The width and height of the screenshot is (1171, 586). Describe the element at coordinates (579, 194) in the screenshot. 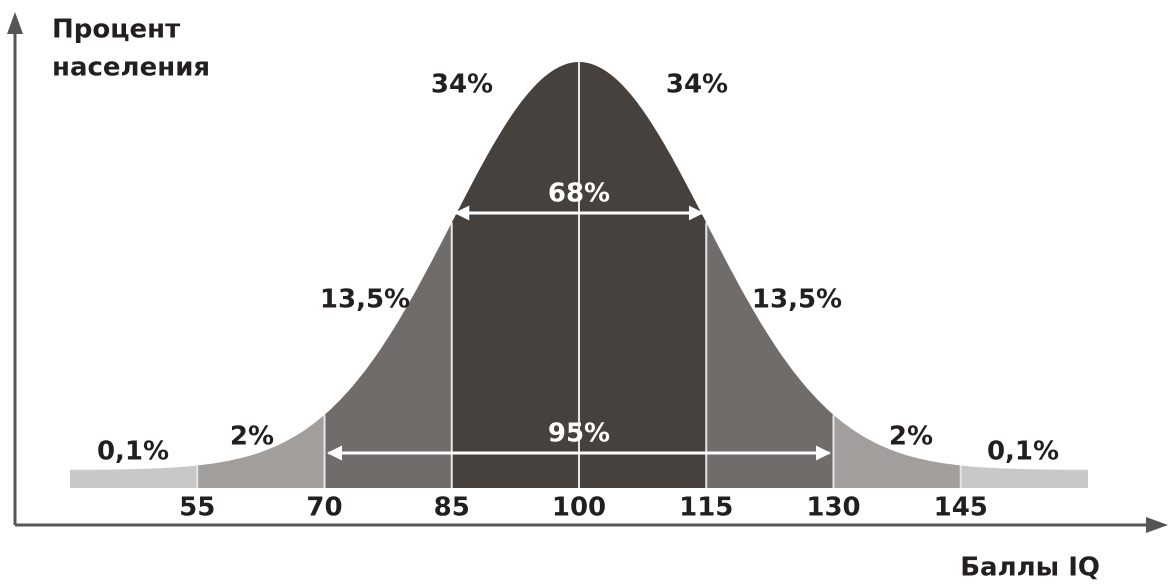

I see `span-label: 68%` at that location.